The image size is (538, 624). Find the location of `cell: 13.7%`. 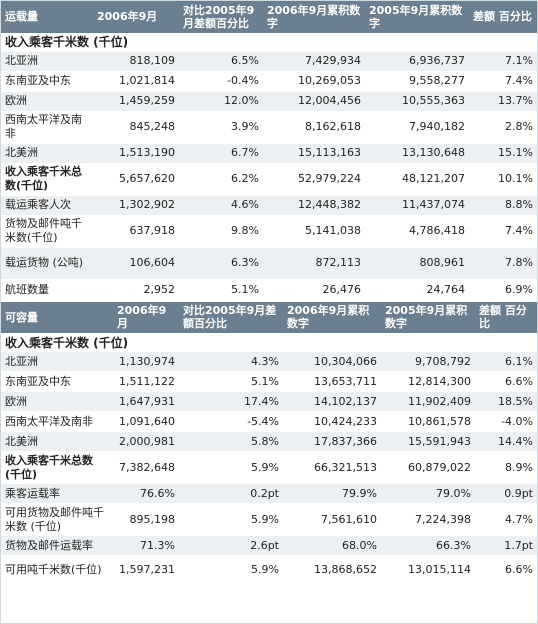

cell: 13.7% is located at coordinates (503, 101).